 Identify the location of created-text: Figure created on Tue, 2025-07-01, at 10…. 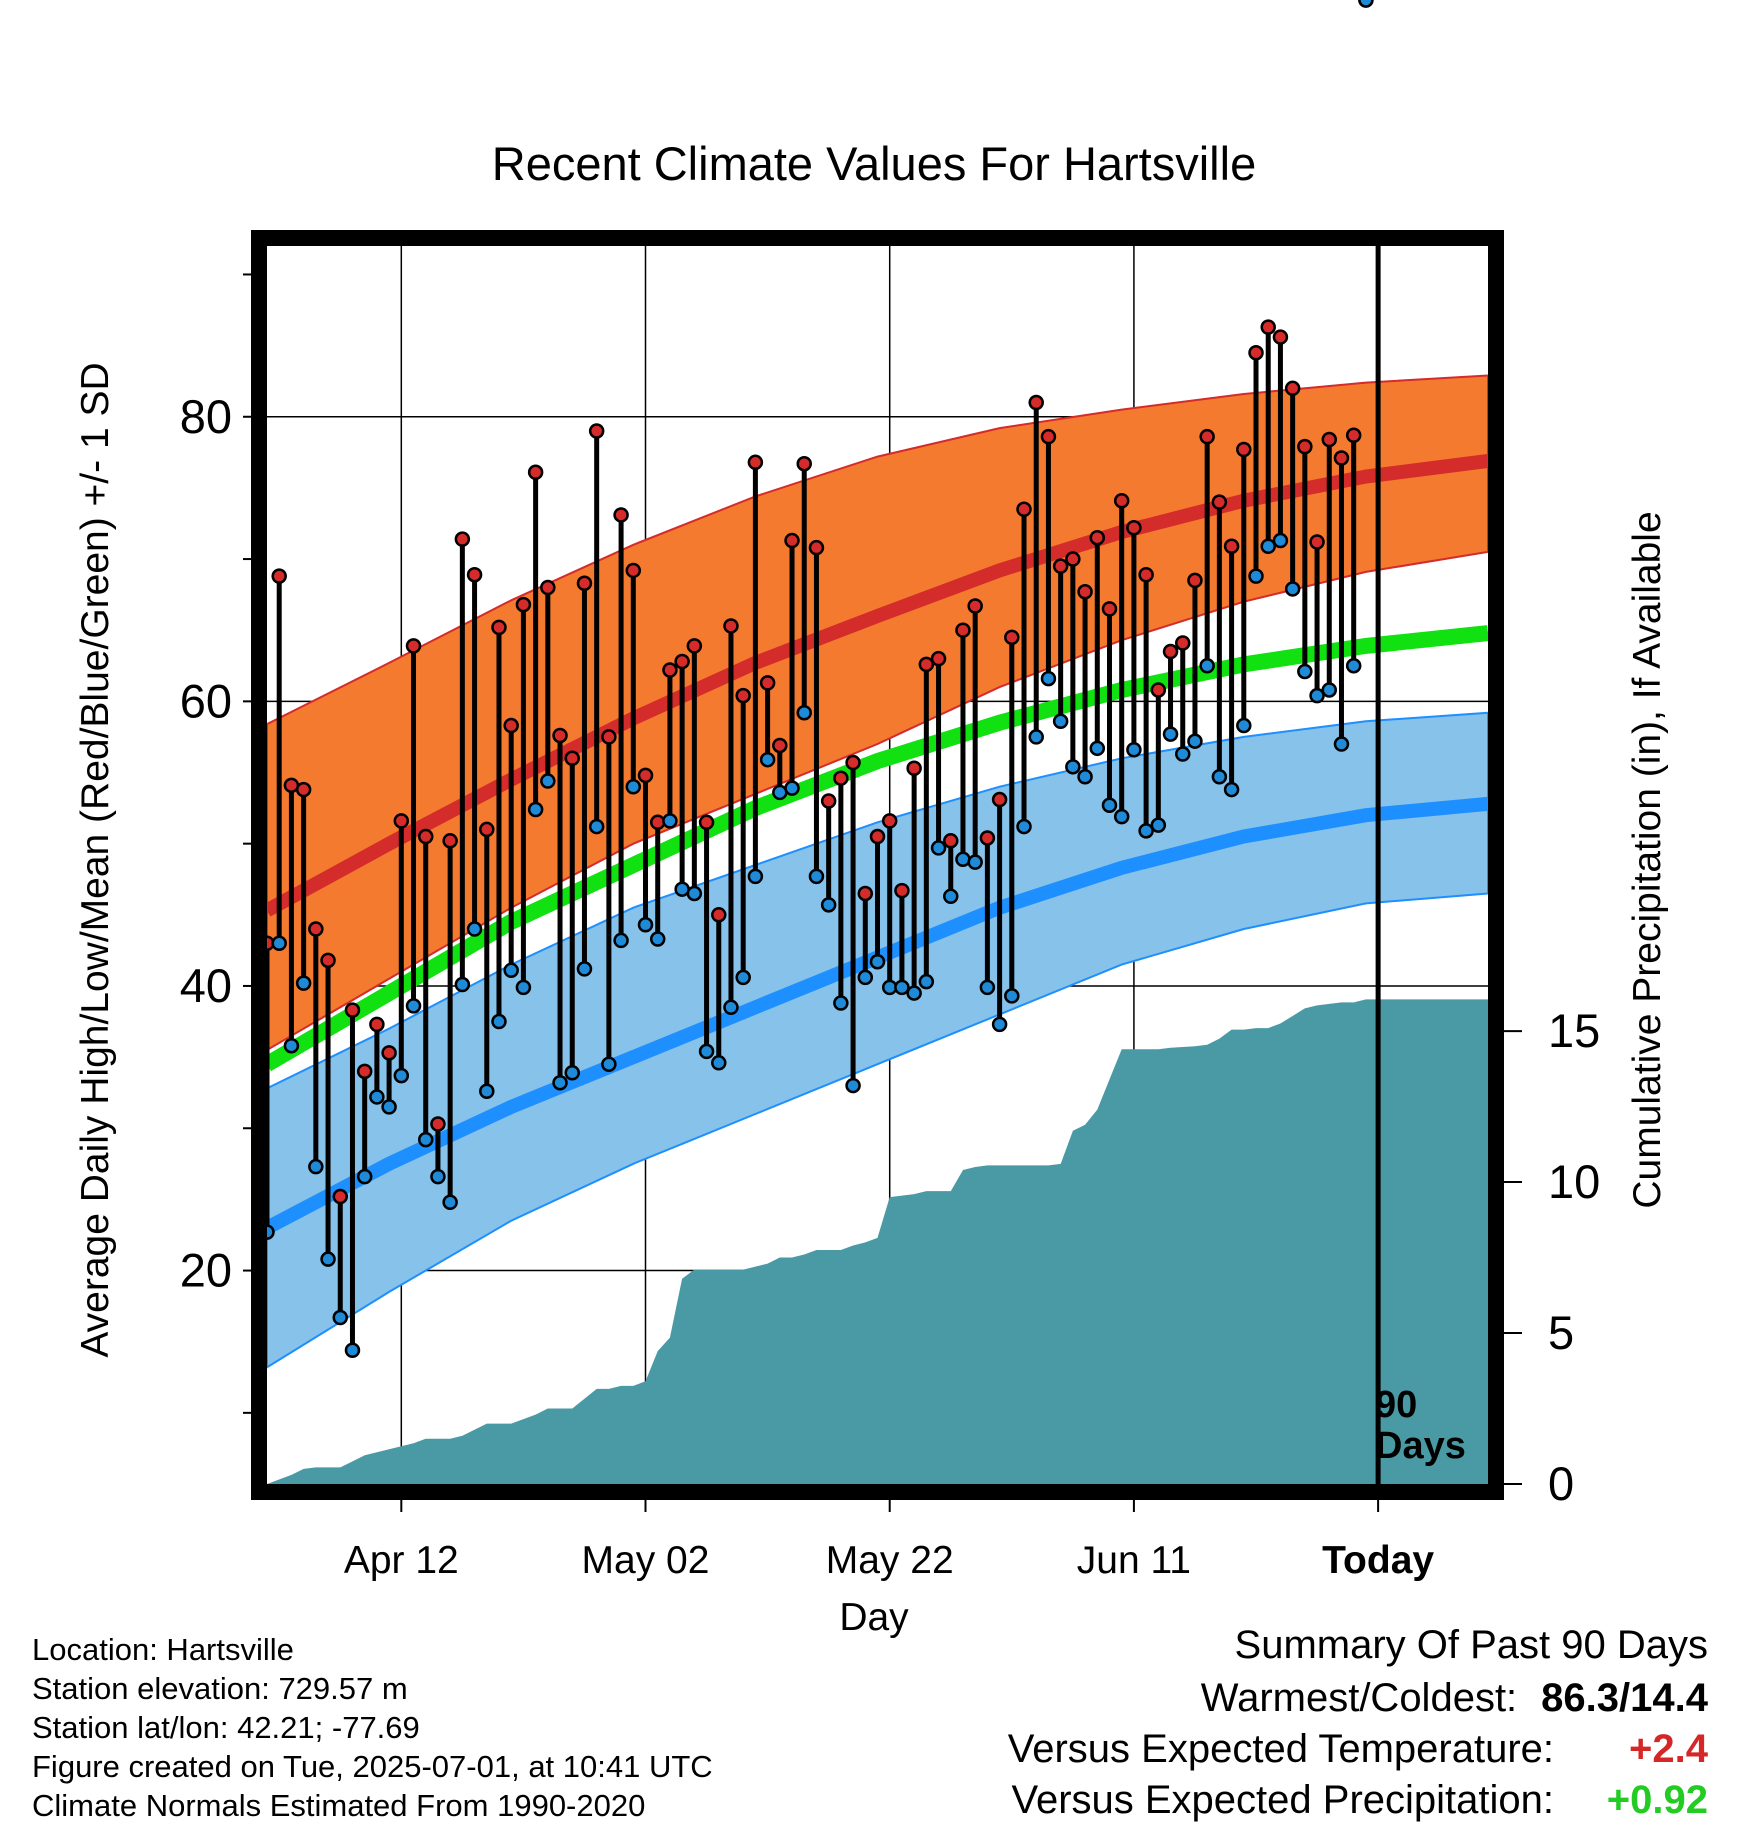
(372, 1766).